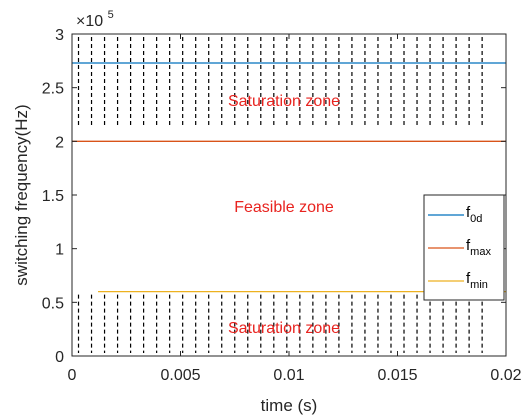 The image size is (527, 418). I want to click on x-tick-label: 0.02, so click(505, 375).